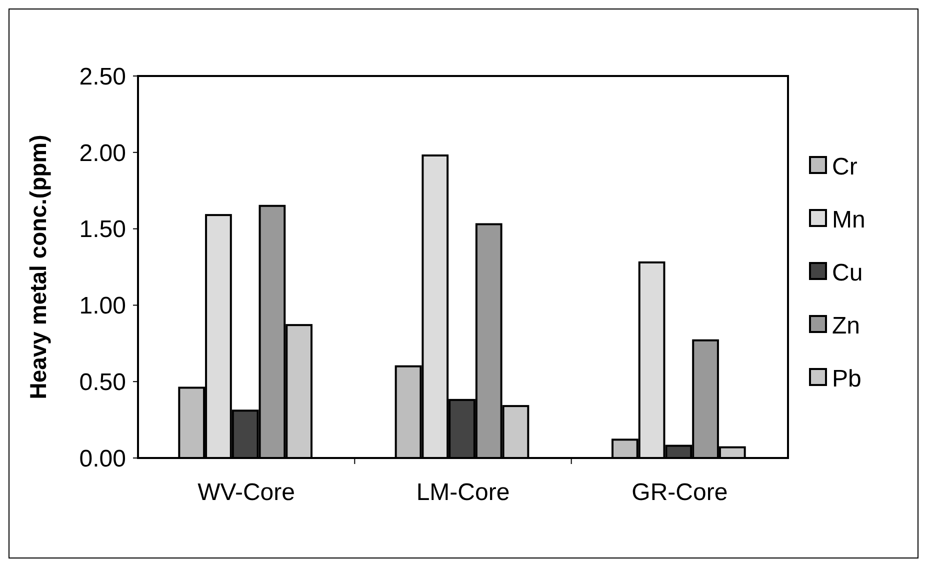  What do you see at coordinates (847, 272) in the screenshot?
I see `legend-label: Cu` at bounding box center [847, 272].